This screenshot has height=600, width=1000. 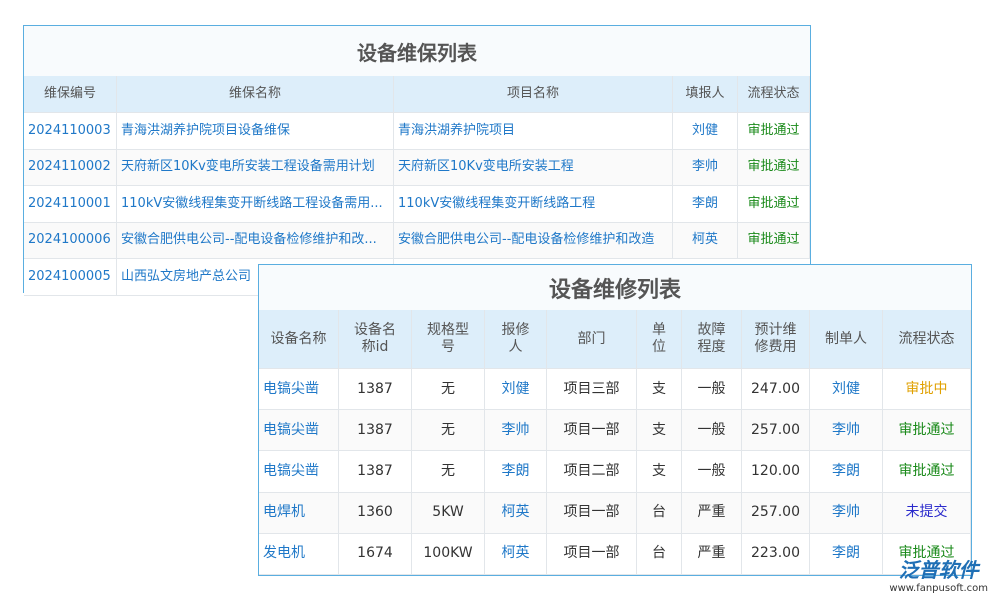 I want to click on table-cell: 青海洪湖养护院项目, so click(x=533, y=131).